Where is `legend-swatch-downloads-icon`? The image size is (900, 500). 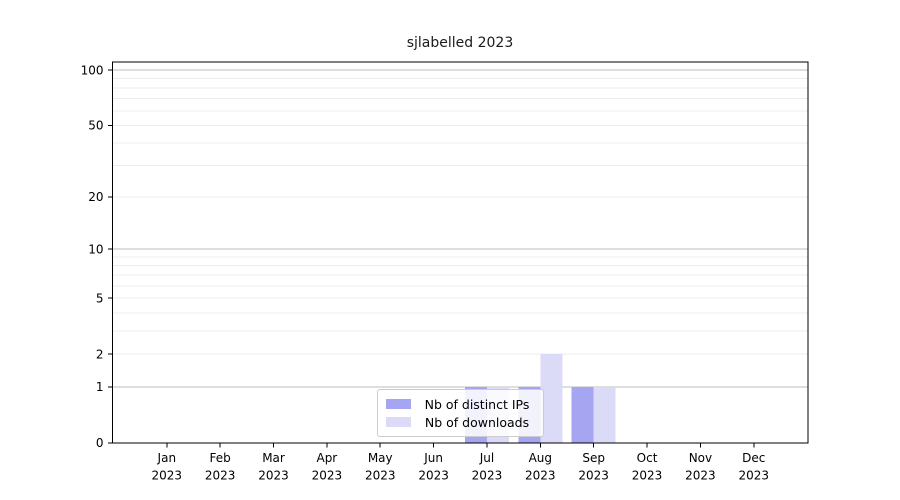
legend-swatch-downloads-icon is located at coordinates (398, 422).